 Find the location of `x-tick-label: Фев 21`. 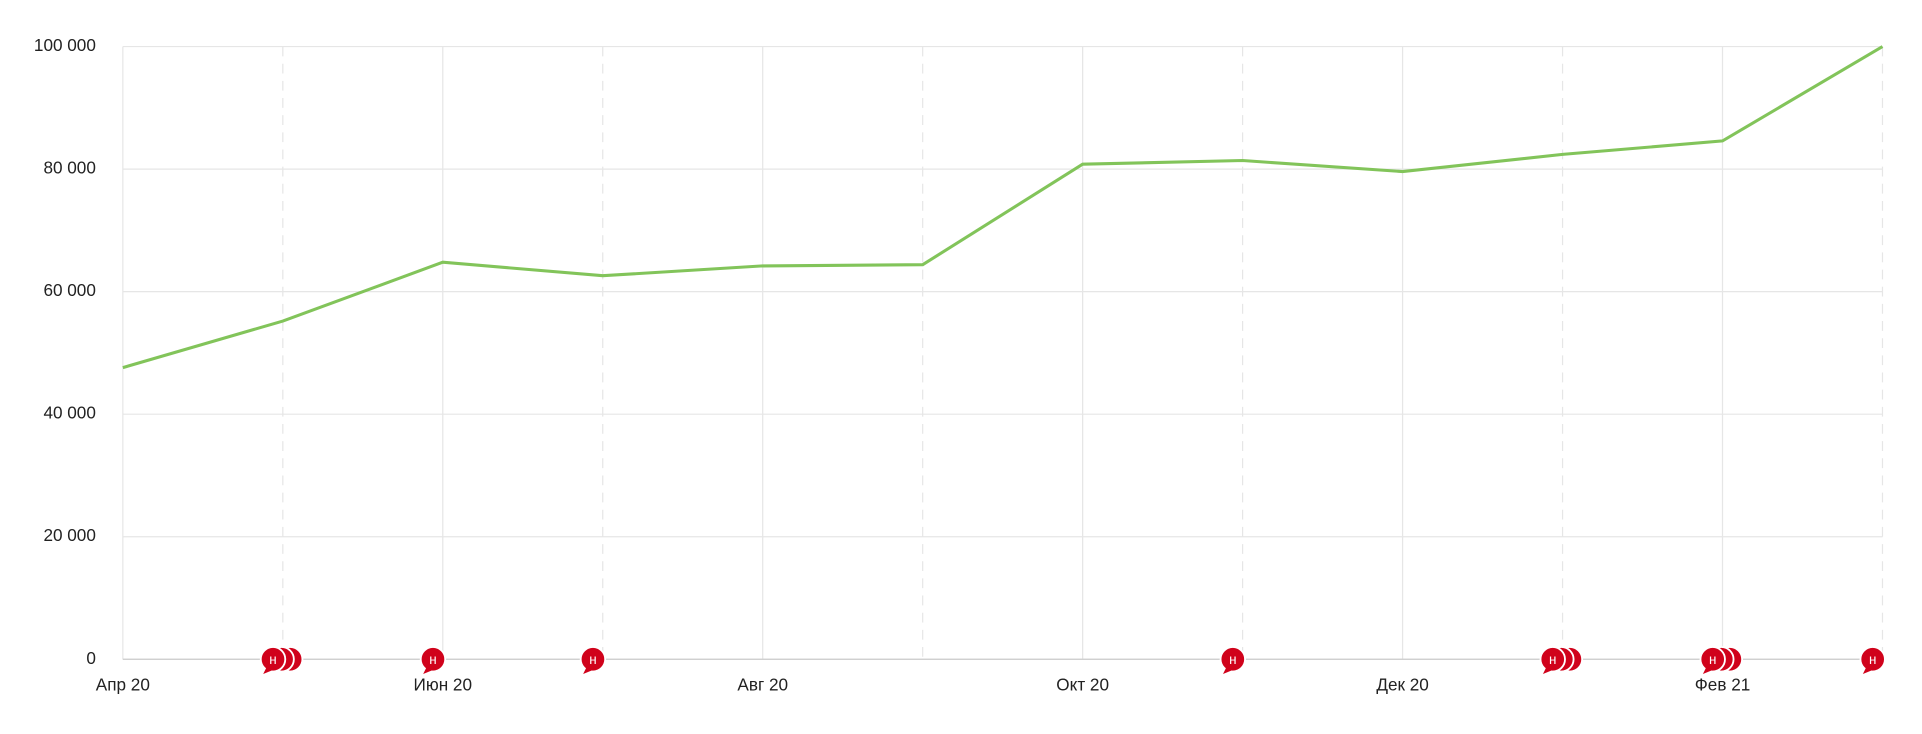

x-tick-label: Фев 21 is located at coordinates (1723, 685).